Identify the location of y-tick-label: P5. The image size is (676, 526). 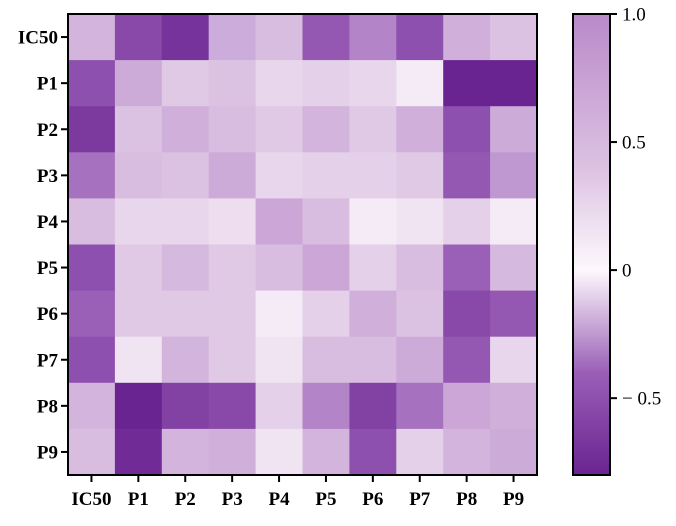
(47, 268).